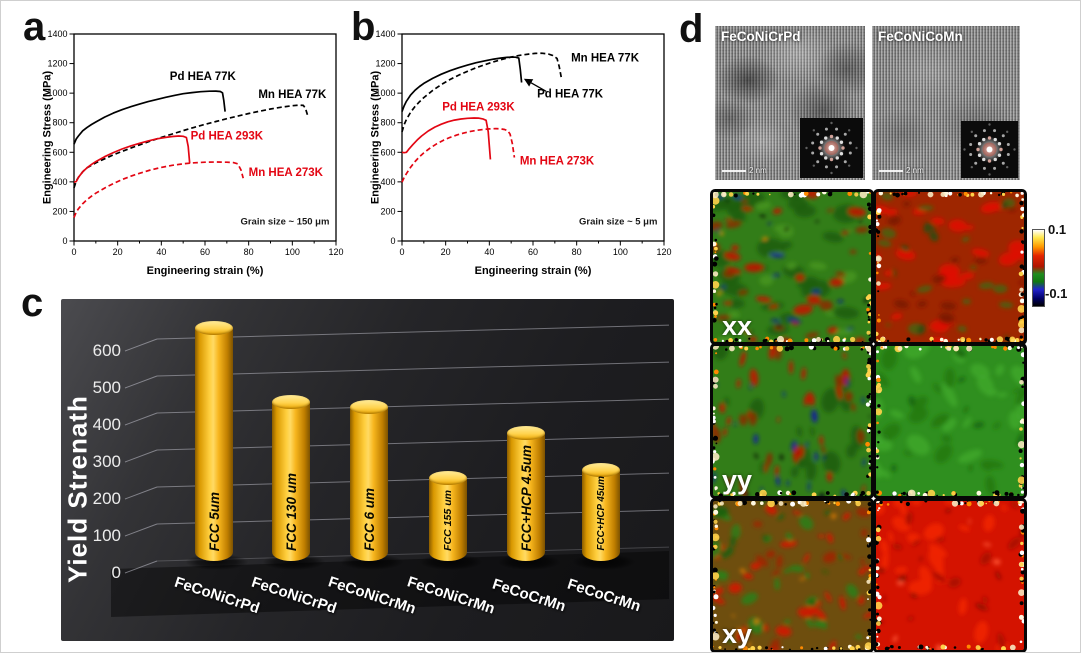 The width and height of the screenshot is (1081, 653). I want to click on strain-component-label: xx, so click(737, 326).